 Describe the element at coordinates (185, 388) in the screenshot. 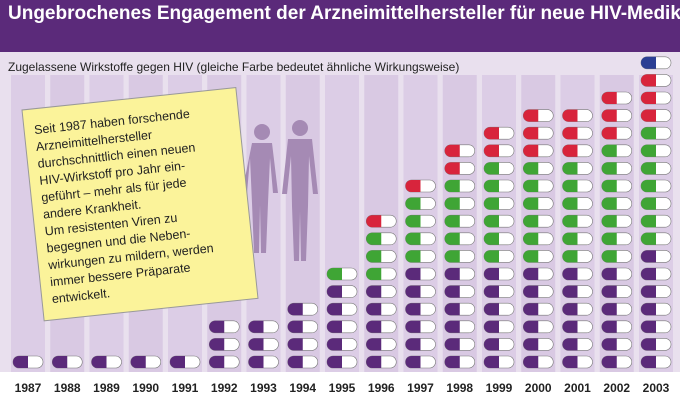

I see `x-tick-label: 1991` at that location.